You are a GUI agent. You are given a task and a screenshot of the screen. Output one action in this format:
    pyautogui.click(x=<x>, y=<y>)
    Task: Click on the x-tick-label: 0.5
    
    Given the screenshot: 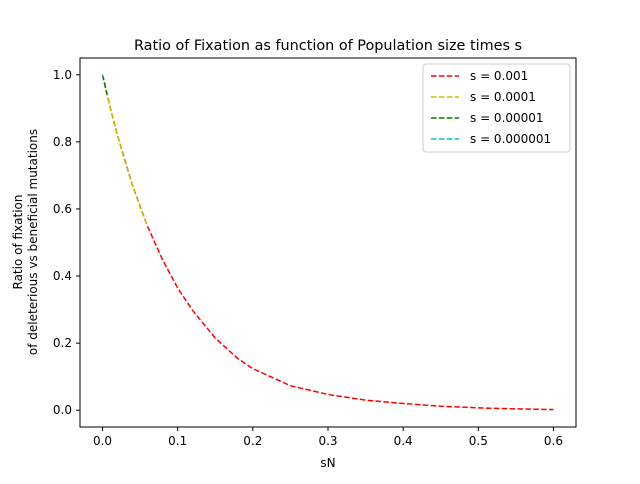 What is the action you would take?
    pyautogui.click(x=478, y=441)
    